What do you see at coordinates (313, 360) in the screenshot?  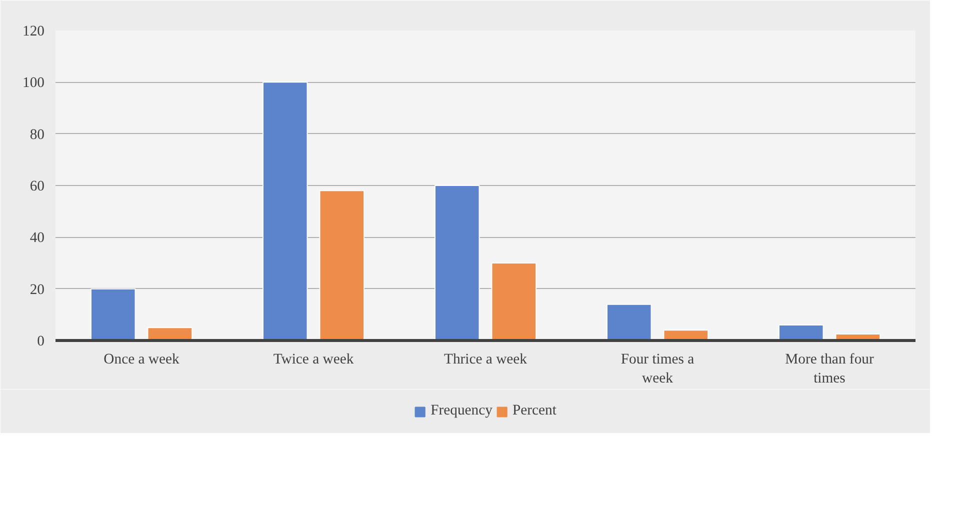 I see `x-tick-label: Twice a week` at bounding box center [313, 360].